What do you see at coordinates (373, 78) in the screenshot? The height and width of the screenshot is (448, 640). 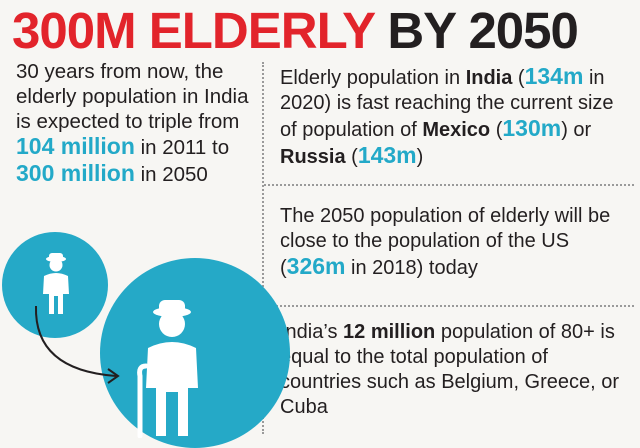 I see `b1-text-1: Elderly population in` at bounding box center [373, 78].